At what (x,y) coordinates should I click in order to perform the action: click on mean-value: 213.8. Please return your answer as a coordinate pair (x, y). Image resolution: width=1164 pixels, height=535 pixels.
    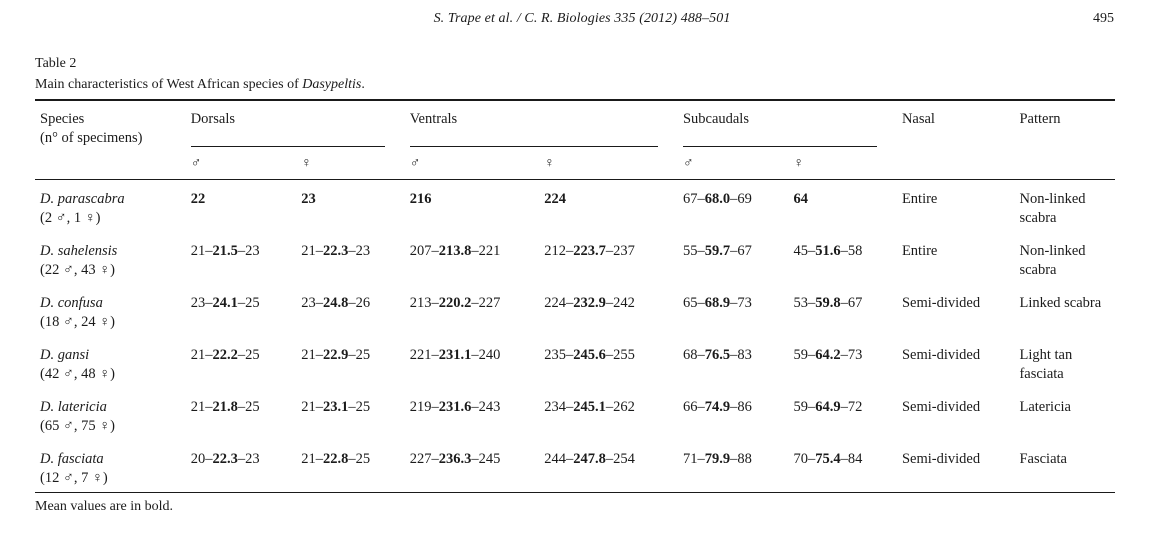
    Looking at the image, I should click on (455, 251).